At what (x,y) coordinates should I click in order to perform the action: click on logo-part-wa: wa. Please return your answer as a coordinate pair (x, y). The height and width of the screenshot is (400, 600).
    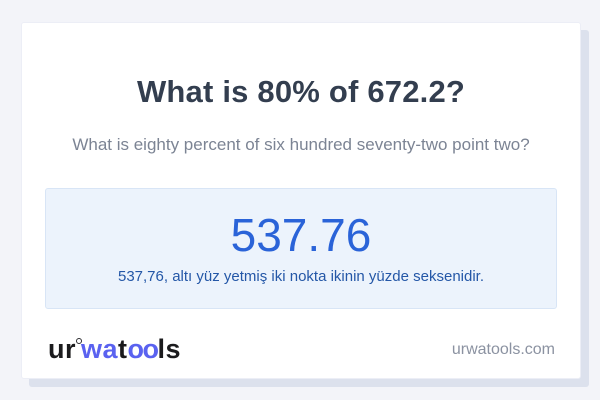
    Looking at the image, I should click on (100, 349).